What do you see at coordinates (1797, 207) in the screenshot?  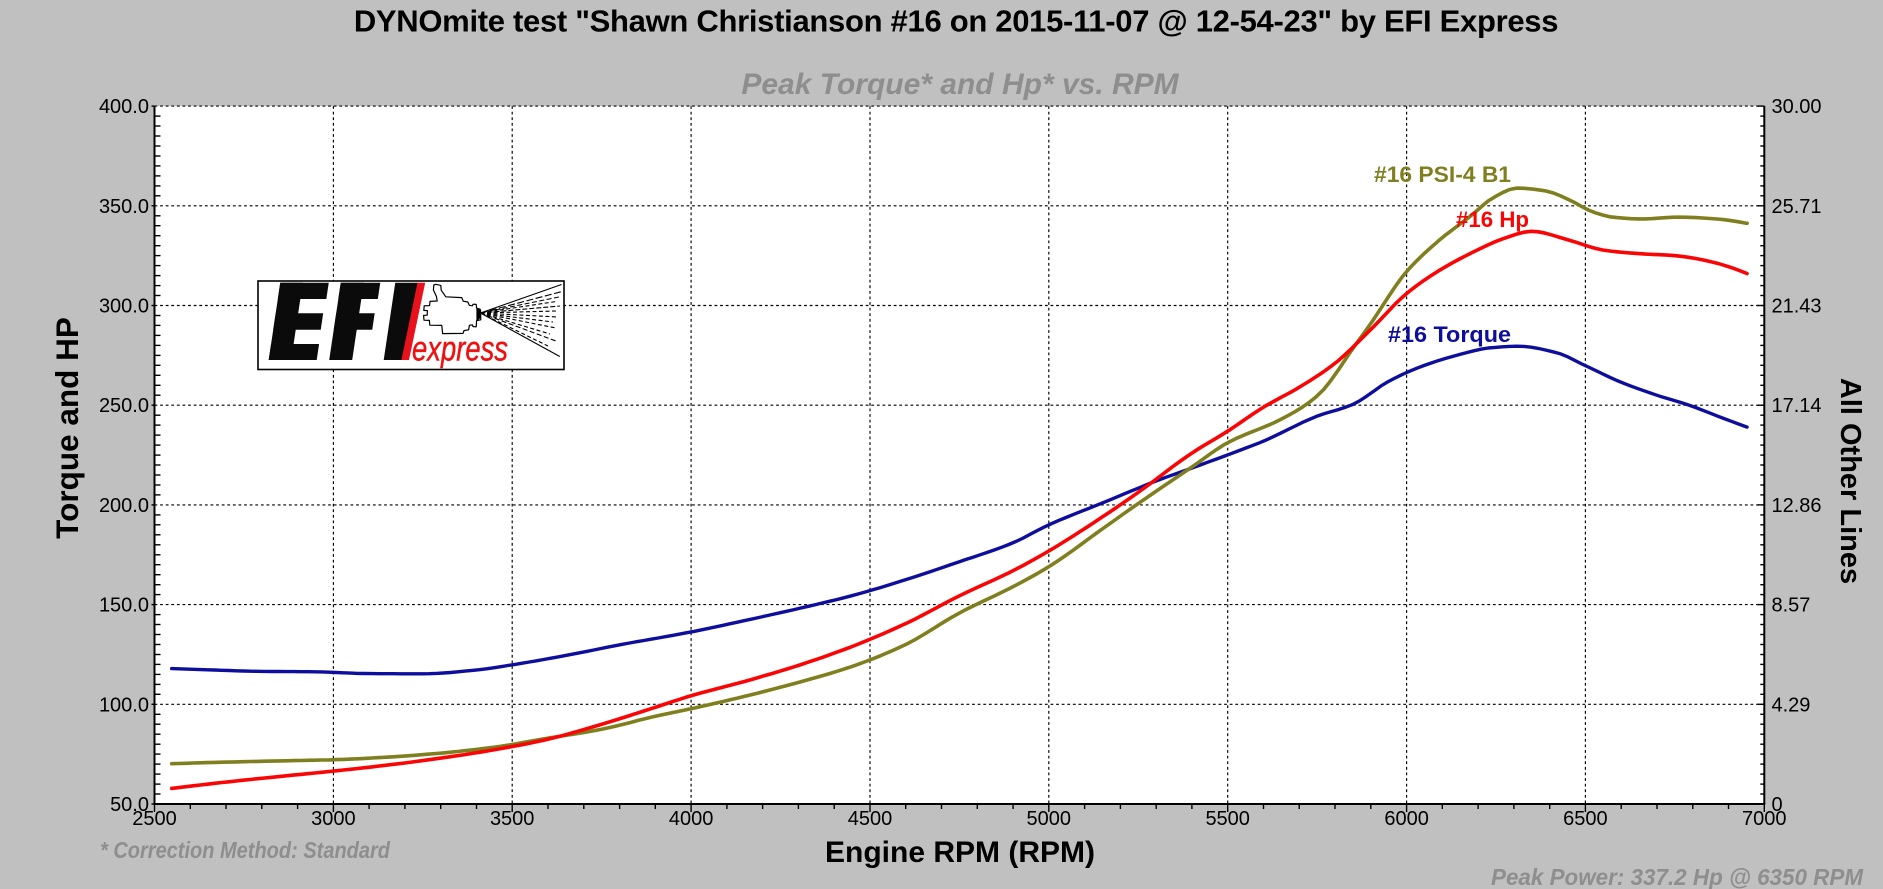 I see `svg-text: 25.71` at bounding box center [1797, 207].